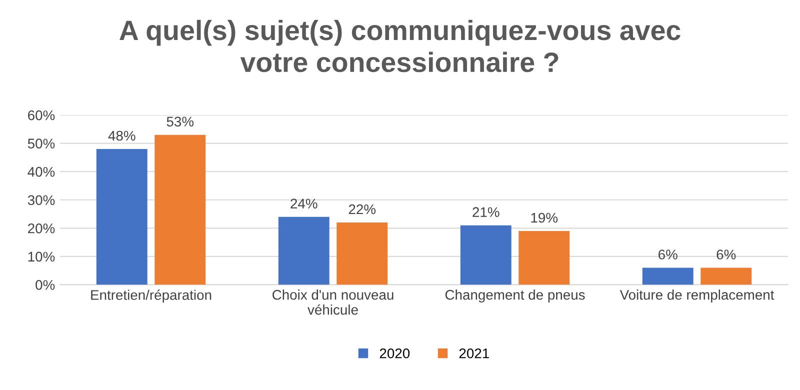 This screenshot has height=390, width=800. Describe the element at coordinates (544, 217) in the screenshot. I see `data-label: 19%` at that location.